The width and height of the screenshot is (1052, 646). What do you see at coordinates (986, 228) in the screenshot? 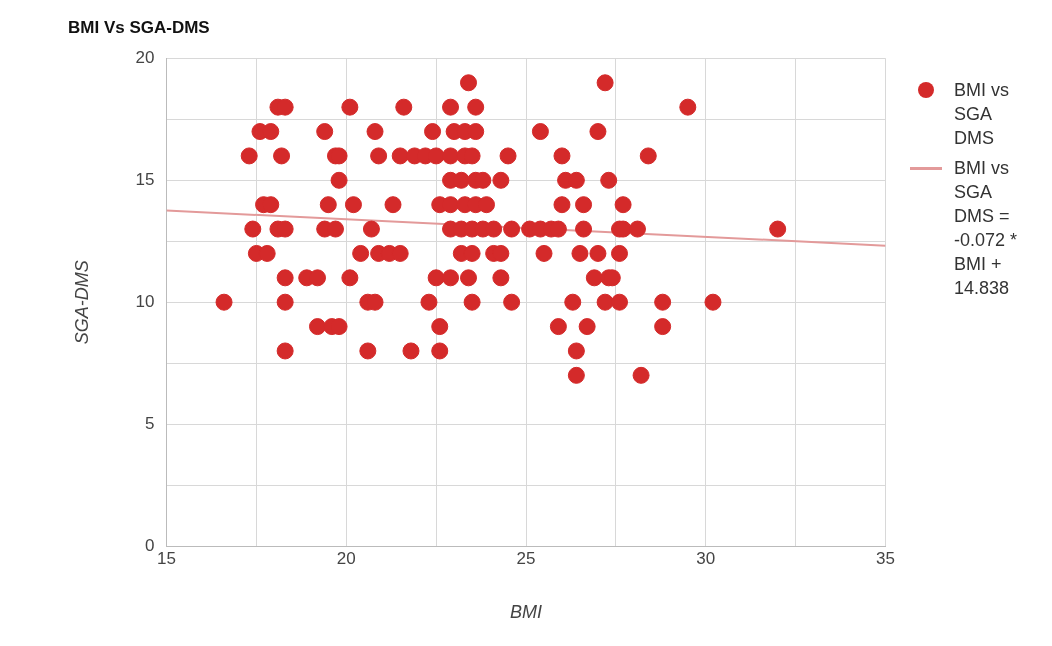
I see `legend-label: BMI vs SGA DMS = -0.072 * BMI + 14.838` at bounding box center [986, 228].